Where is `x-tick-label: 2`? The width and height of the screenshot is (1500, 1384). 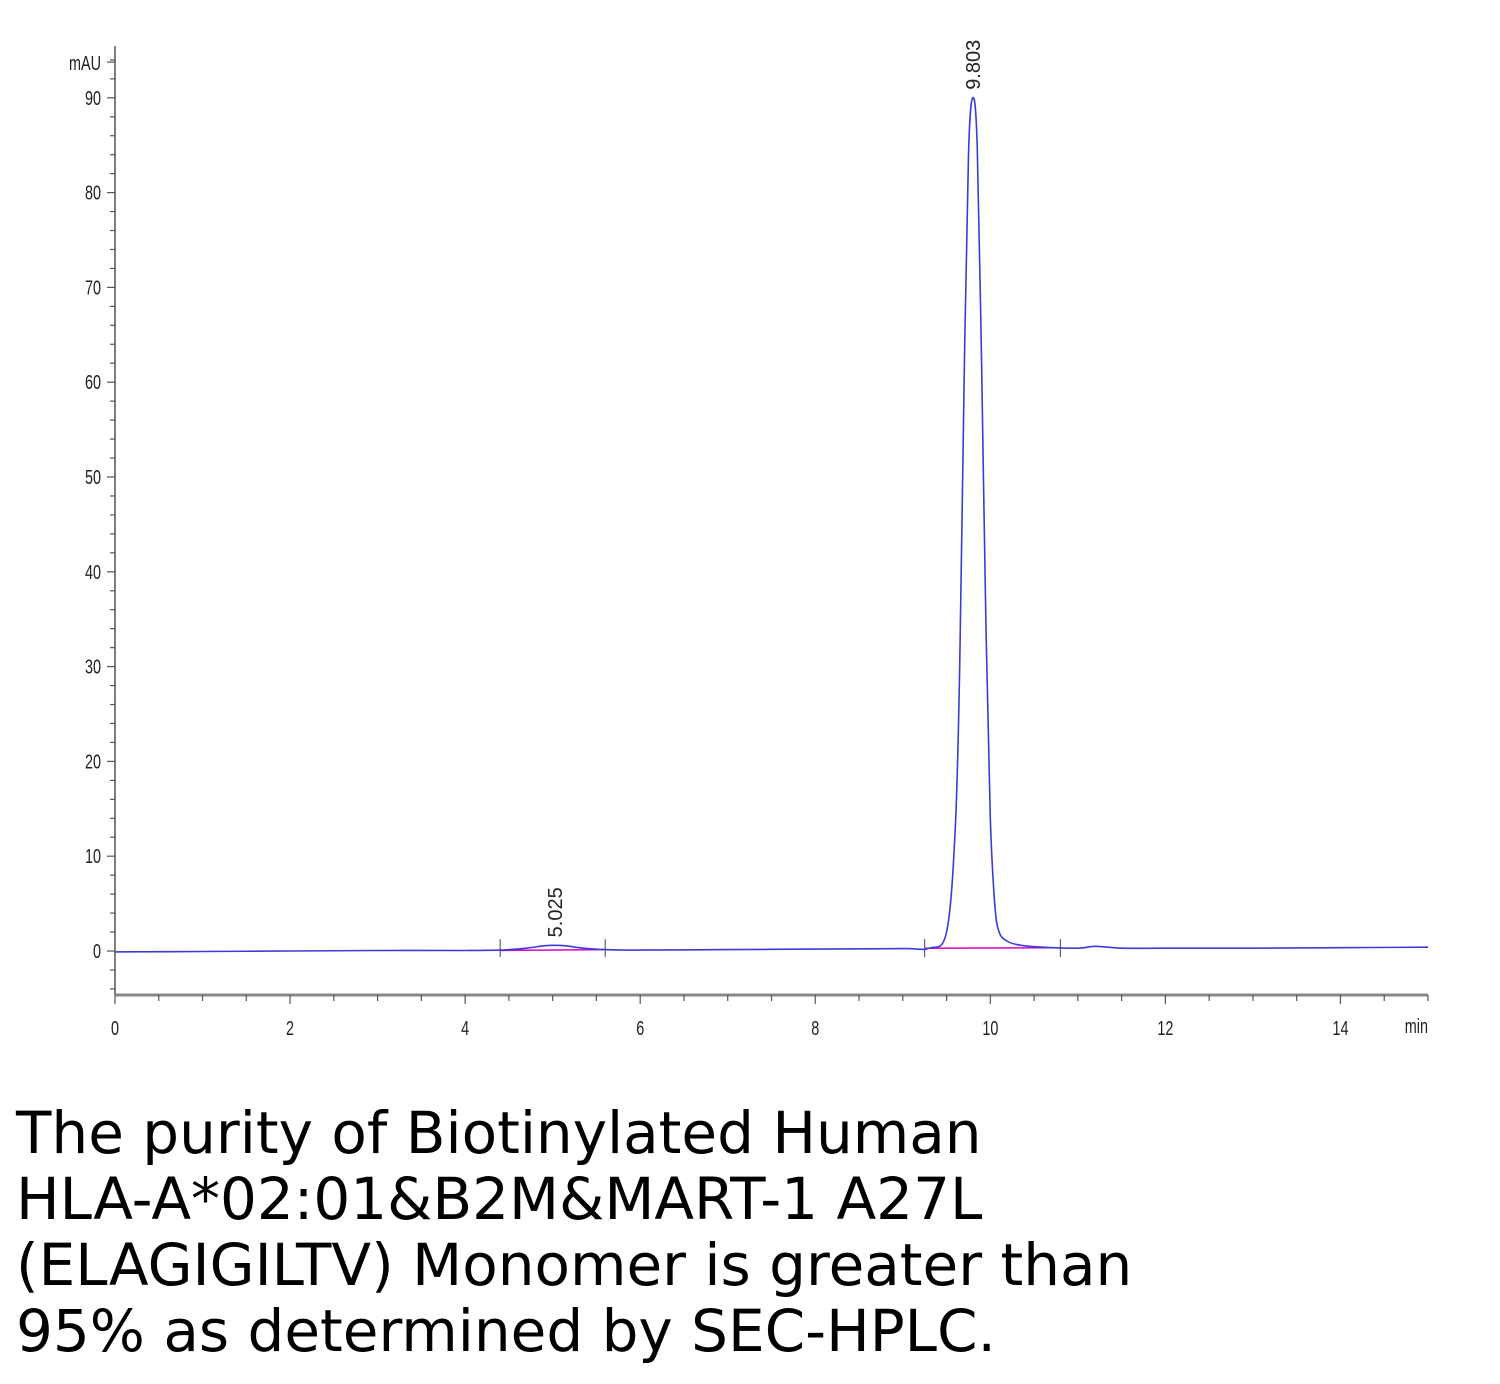 x-tick-label: 2 is located at coordinates (290, 1028).